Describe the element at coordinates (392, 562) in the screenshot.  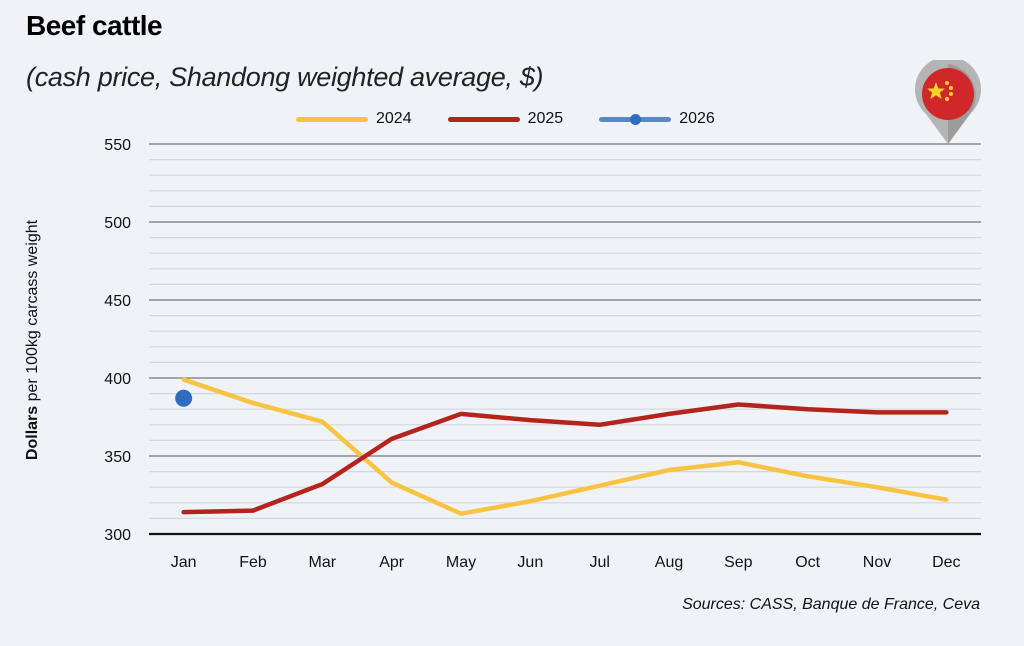
I see `x-tick-label: Apr` at that location.